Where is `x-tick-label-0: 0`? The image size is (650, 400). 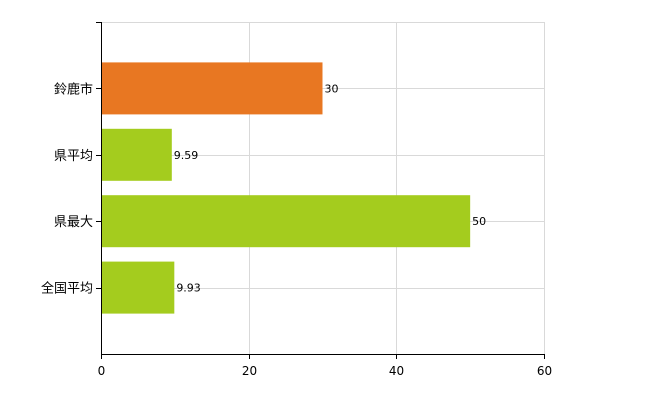
x-tick-label-0: 0 is located at coordinates (102, 371).